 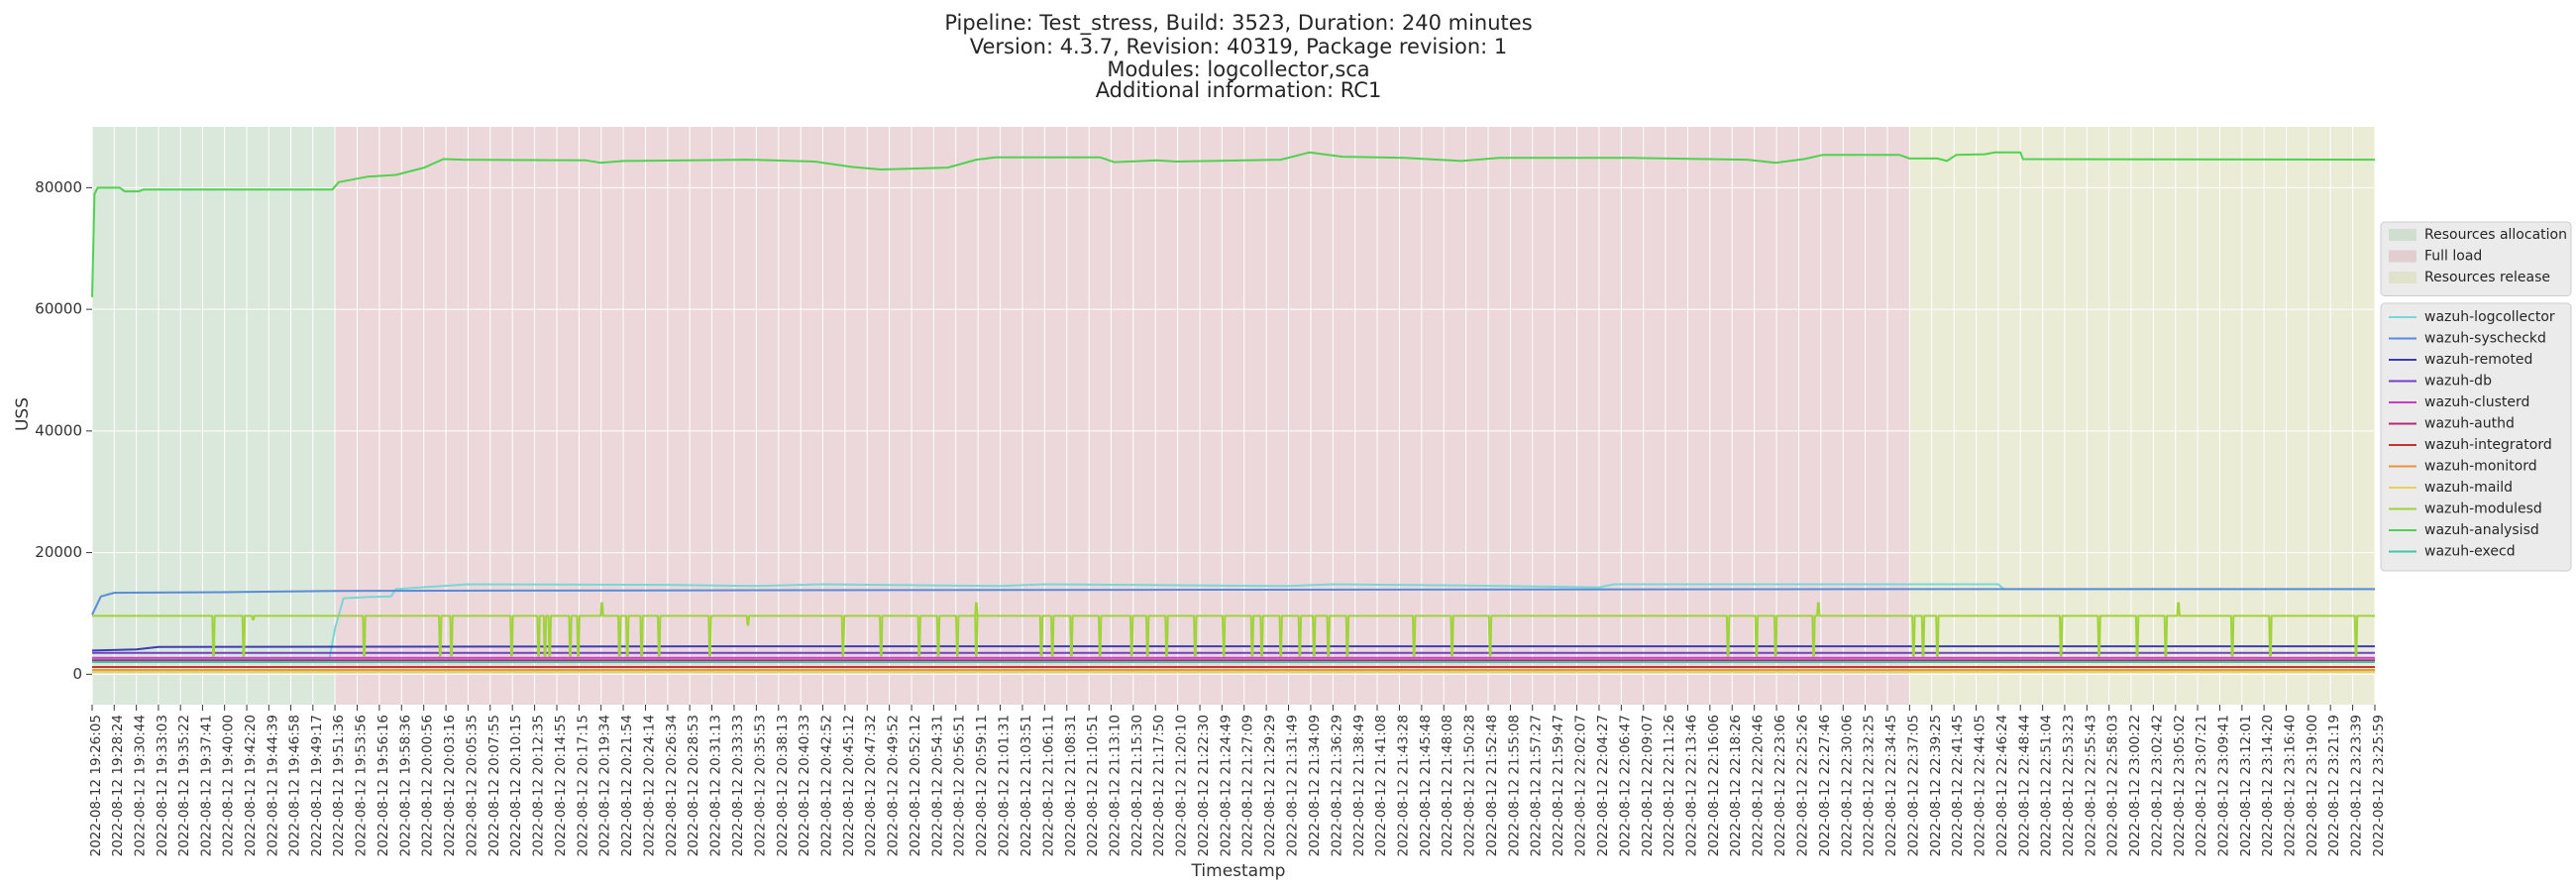 I want to click on x-tick-label: 2022-08-12 20:10:15, so click(x=516, y=786).